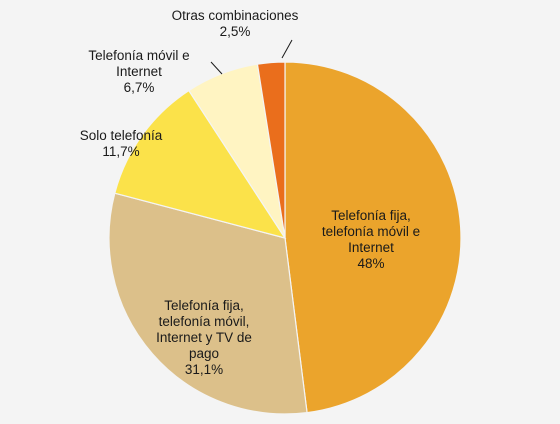 The height and width of the screenshot is (424, 560). I want to click on slice-value-label-0: 48%, so click(370, 263).